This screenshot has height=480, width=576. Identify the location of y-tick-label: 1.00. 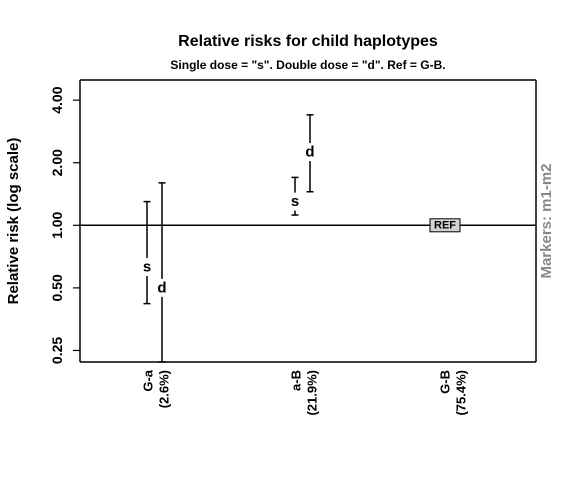
(57, 224).